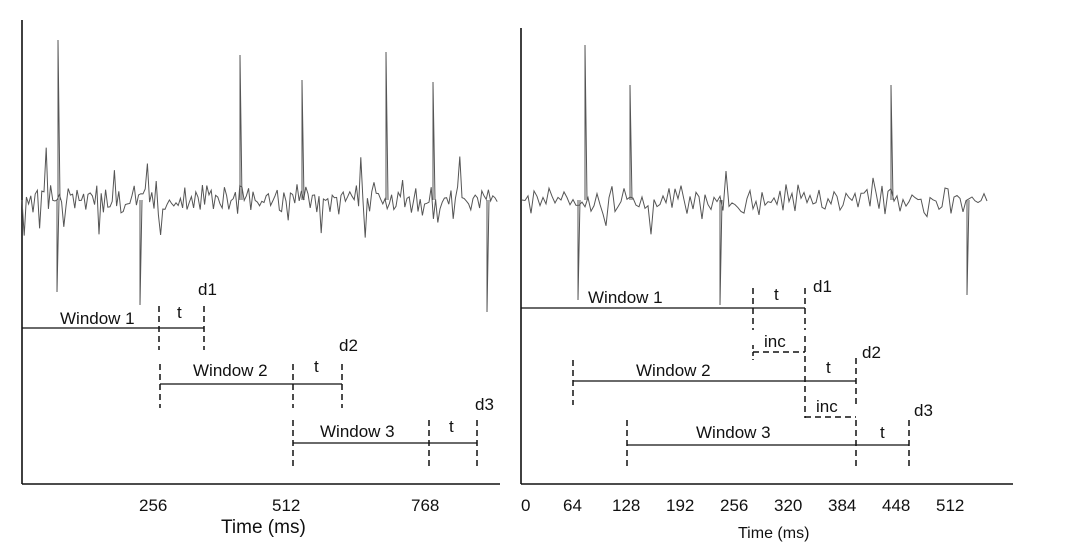 The image size is (1068, 554). What do you see at coordinates (788, 505) in the screenshot?
I see `right-tick-label: 320` at bounding box center [788, 505].